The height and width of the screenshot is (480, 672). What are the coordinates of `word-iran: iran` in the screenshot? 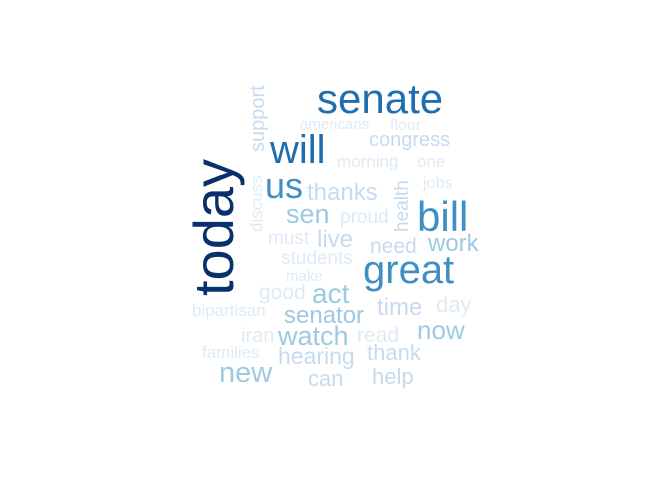 It's located at (258, 336).